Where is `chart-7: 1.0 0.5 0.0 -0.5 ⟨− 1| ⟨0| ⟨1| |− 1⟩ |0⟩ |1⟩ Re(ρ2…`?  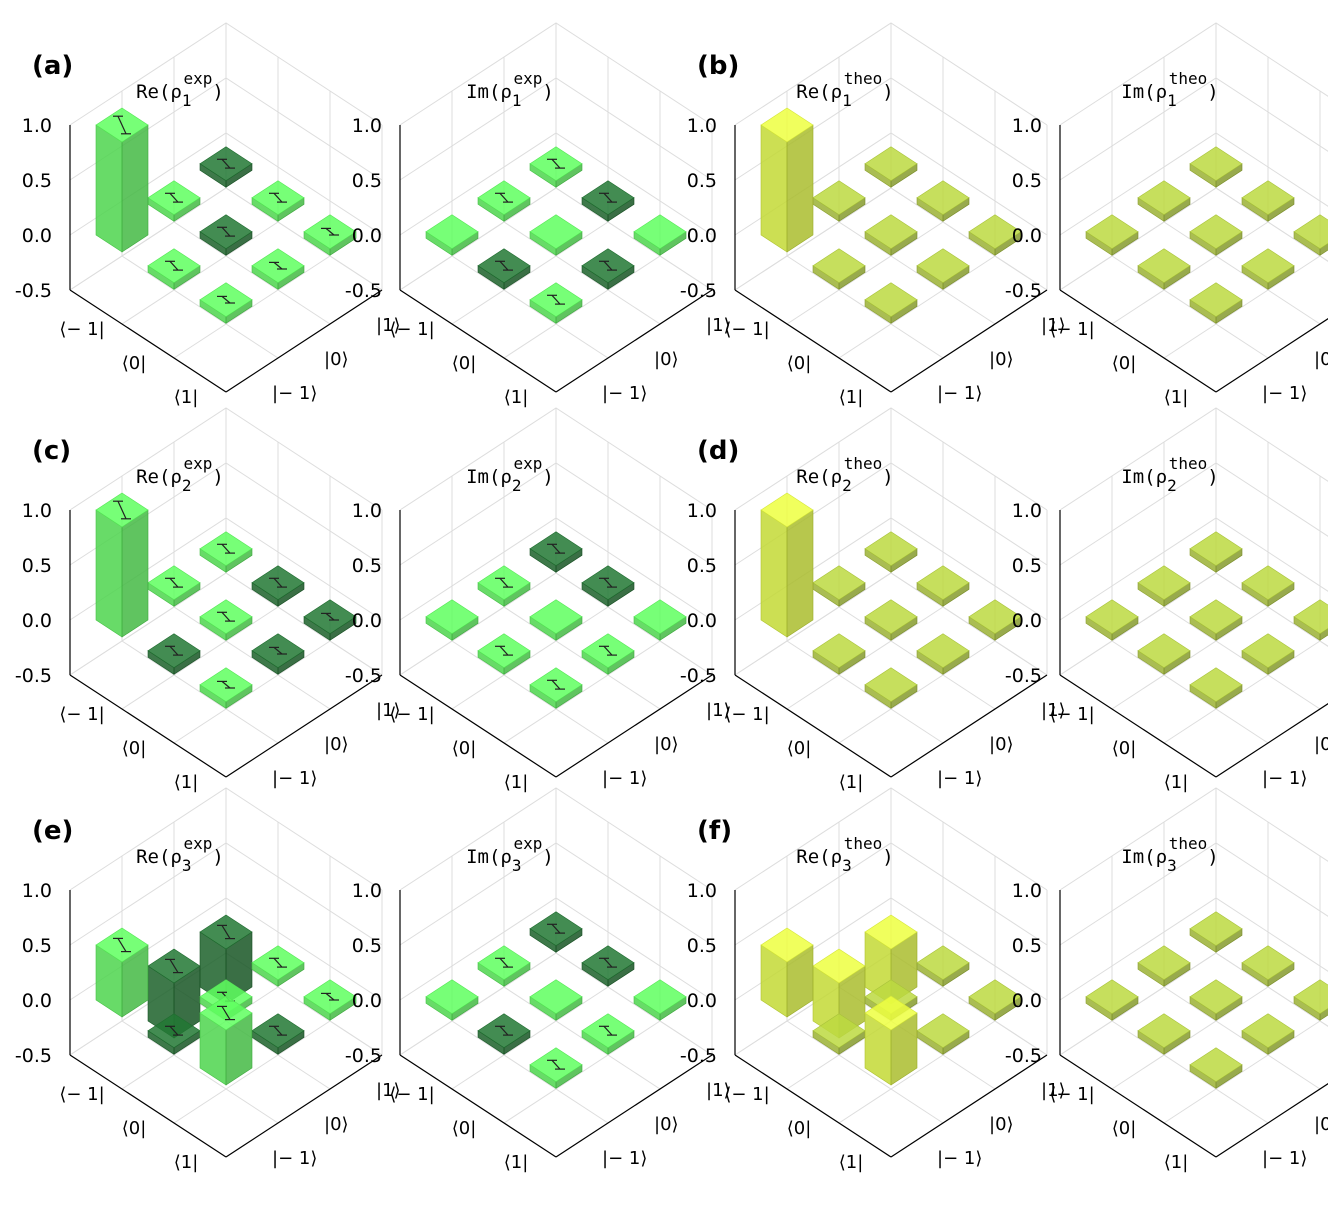
chart-7: 1.0 0.5 0.0 -0.5 ⟨− 1| ⟨0| ⟨1| |− 1⟩ |0⟩ |1⟩ Re(ρ2… is located at coordinates (873, 600).